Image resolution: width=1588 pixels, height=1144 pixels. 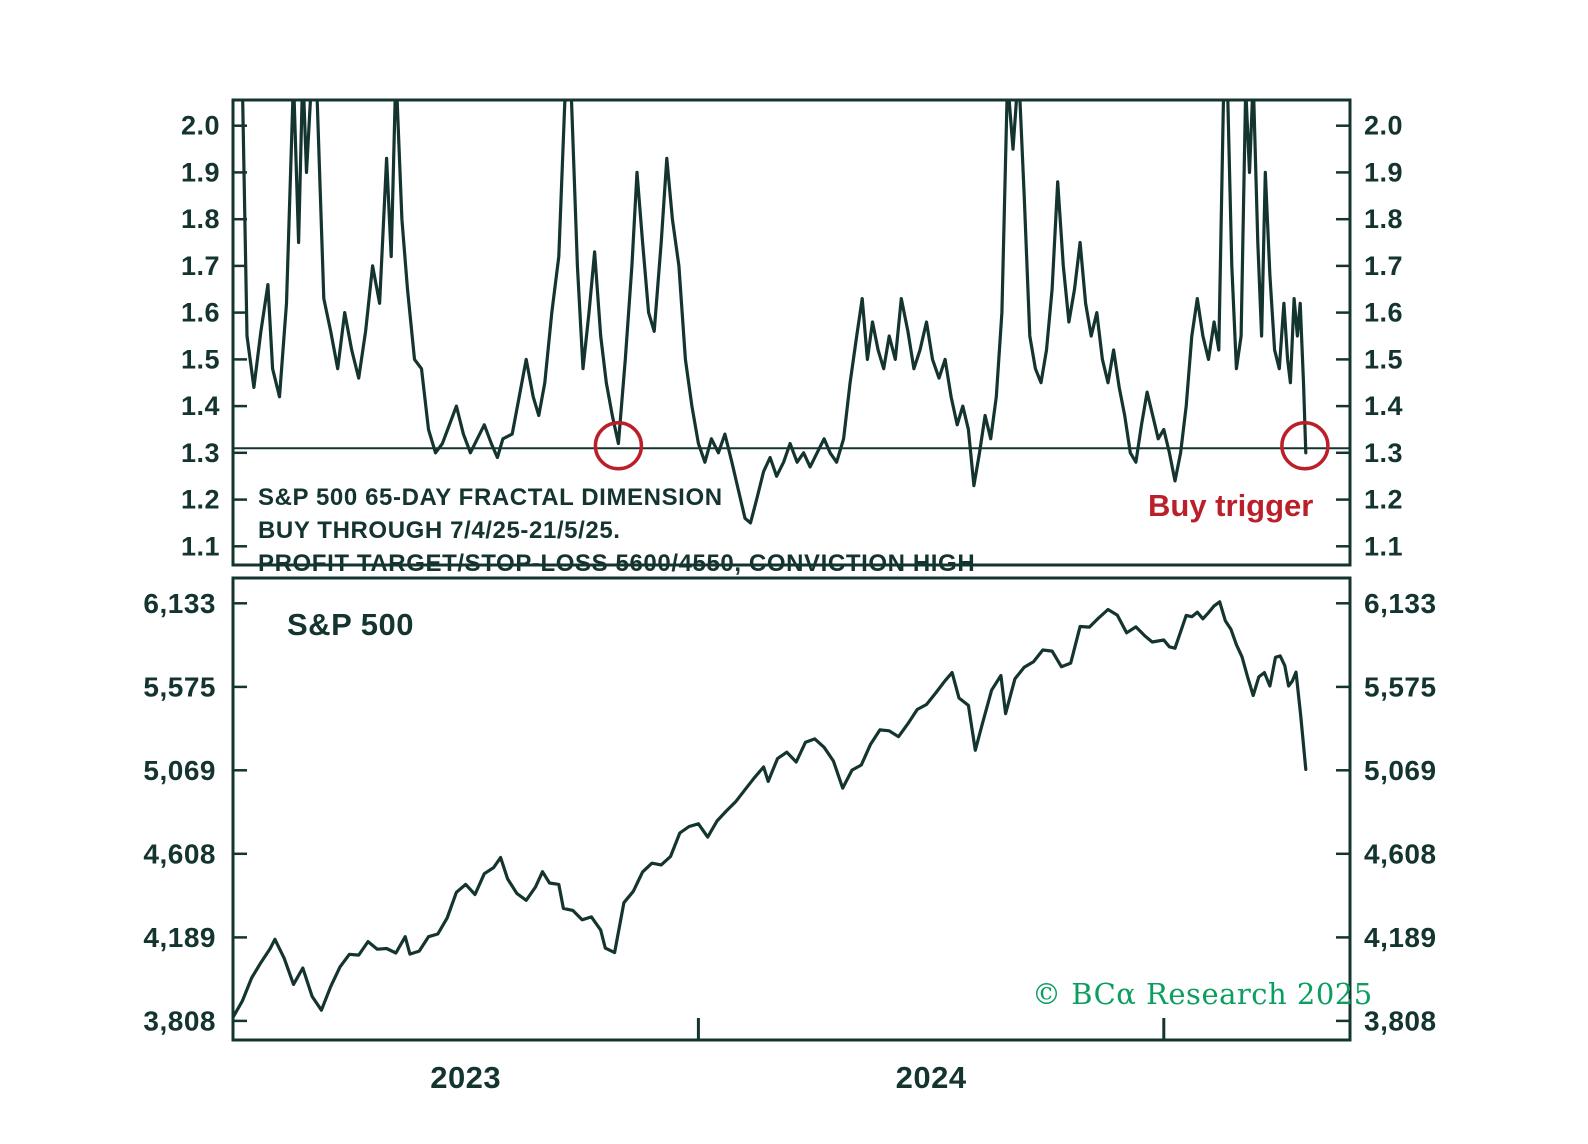 I want to click on x-tick-label: 2023, so click(x=465, y=1077).